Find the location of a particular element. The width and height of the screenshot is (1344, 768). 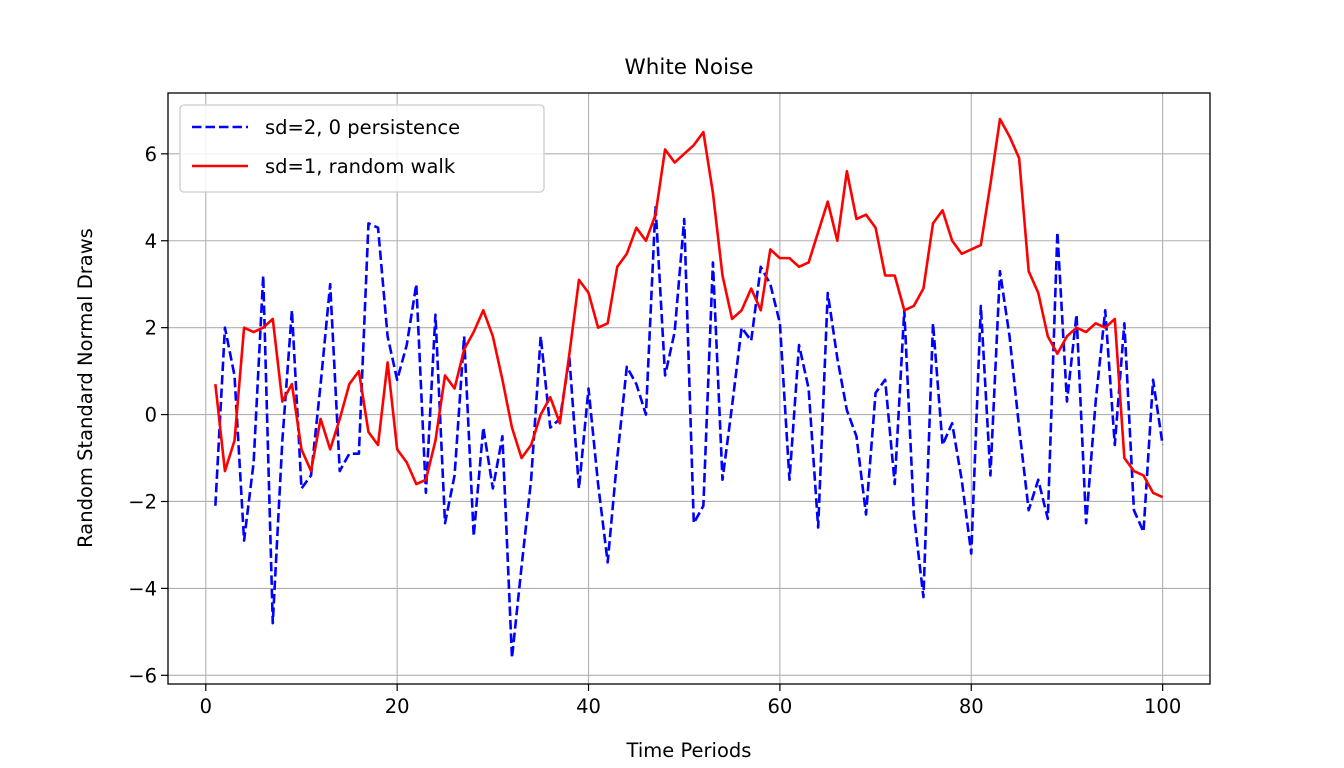

x-tick-label: 100 is located at coordinates (1162, 706).